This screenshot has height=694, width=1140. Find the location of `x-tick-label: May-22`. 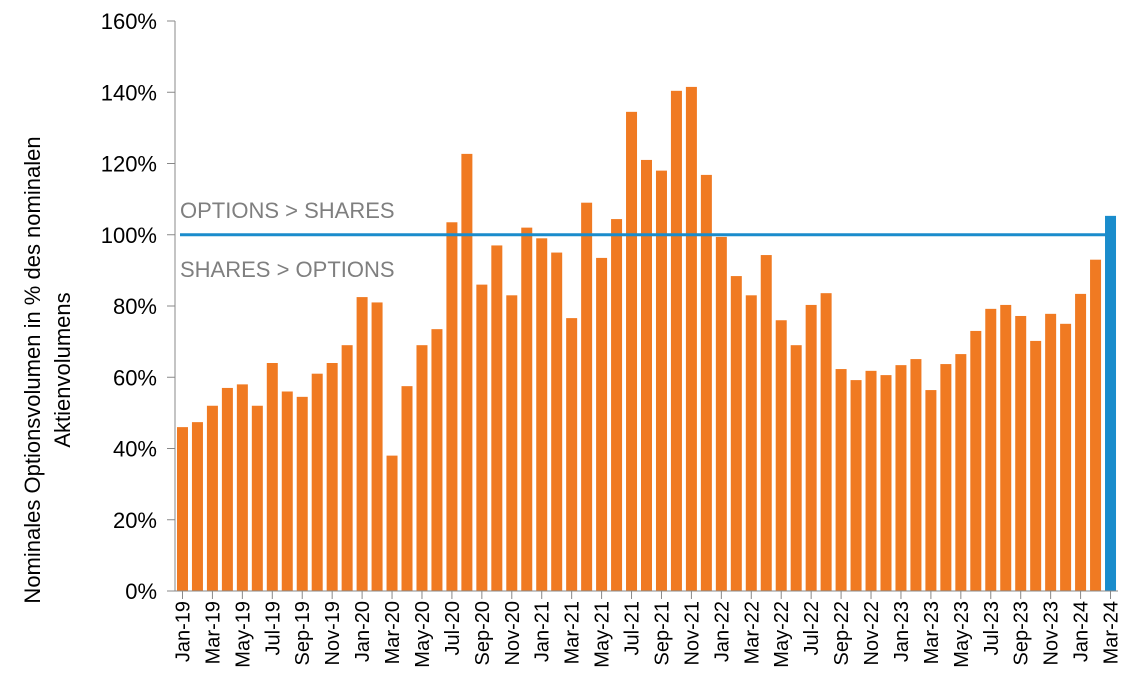

x-tick-label: May-22 is located at coordinates (782, 634).